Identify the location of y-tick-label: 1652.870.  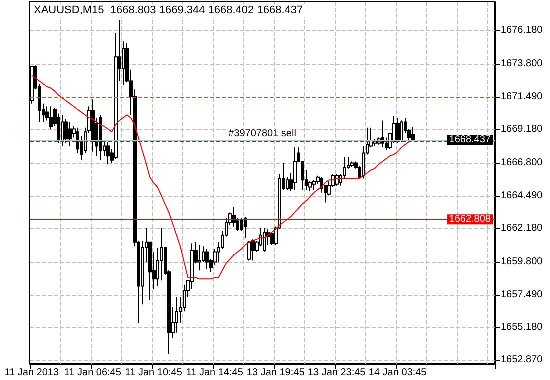
(522, 360).